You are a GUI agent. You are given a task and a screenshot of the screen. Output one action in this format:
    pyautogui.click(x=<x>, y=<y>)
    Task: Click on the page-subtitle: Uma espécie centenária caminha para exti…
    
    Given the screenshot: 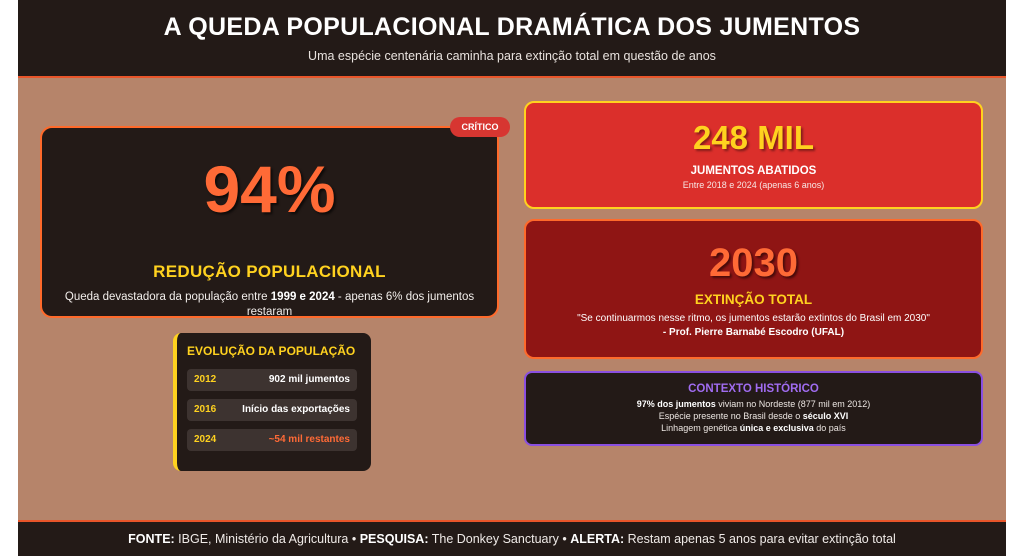 What is the action you would take?
    pyautogui.click(x=512, y=56)
    